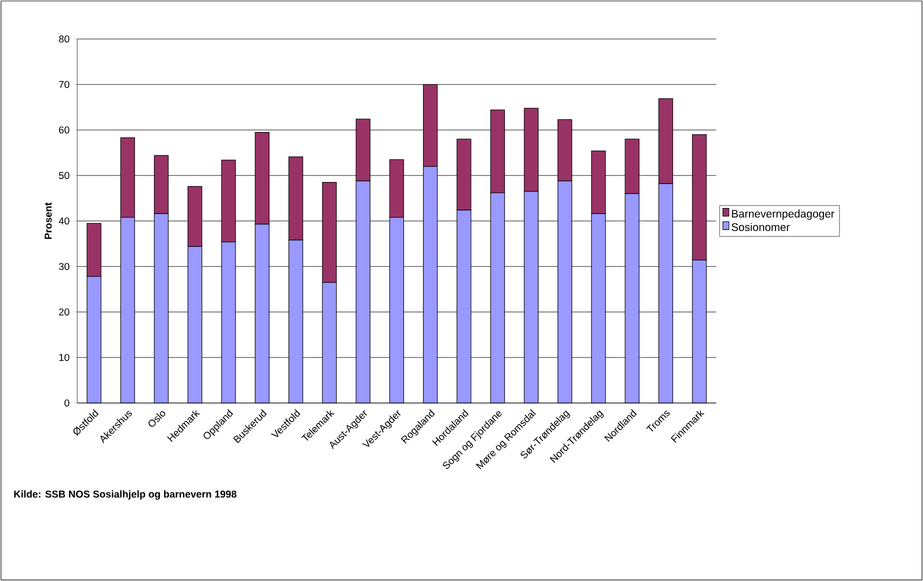  What do you see at coordinates (125, 495) in the screenshot?
I see `text: Kilde: SSB NOS Sosialhjelp og barnevern 1998` at bounding box center [125, 495].